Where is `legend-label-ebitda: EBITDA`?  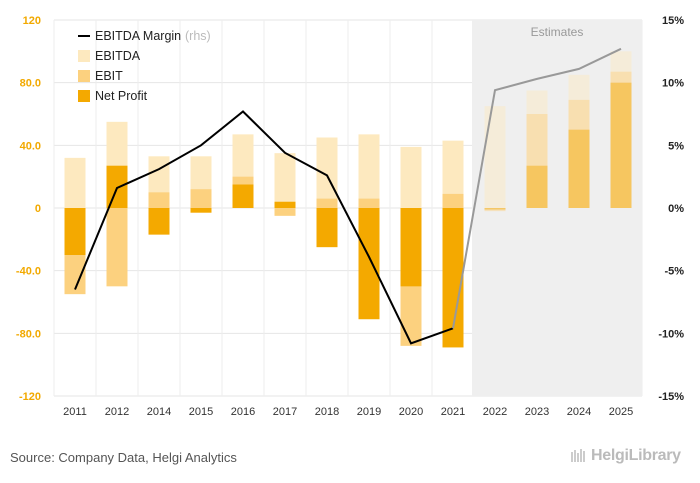 legend-label-ebitda: EBITDA is located at coordinates (118, 56).